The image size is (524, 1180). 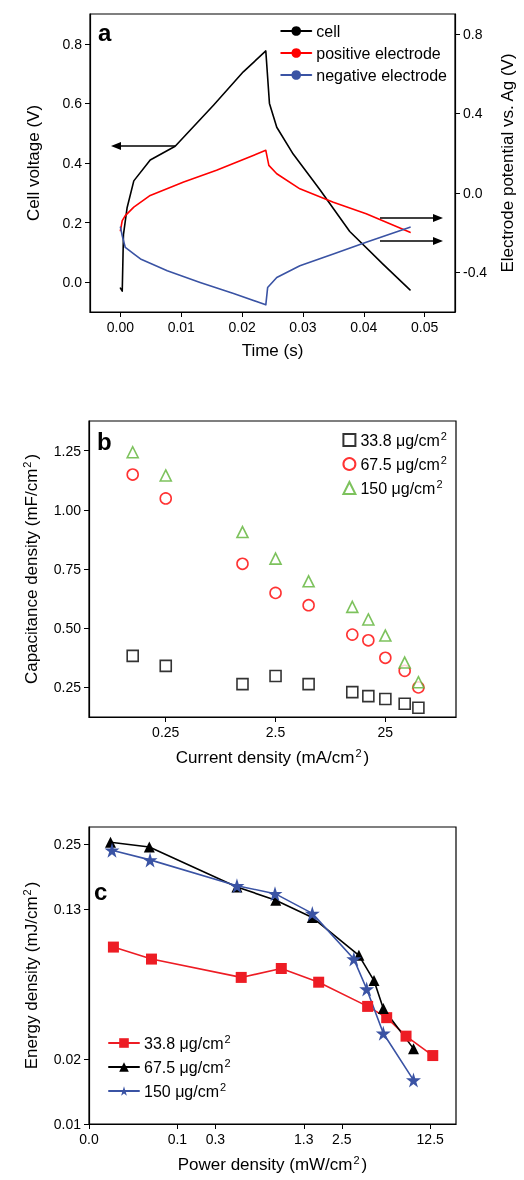 What do you see at coordinates (328, 31) in the screenshot?
I see `legend-label: cell` at bounding box center [328, 31].